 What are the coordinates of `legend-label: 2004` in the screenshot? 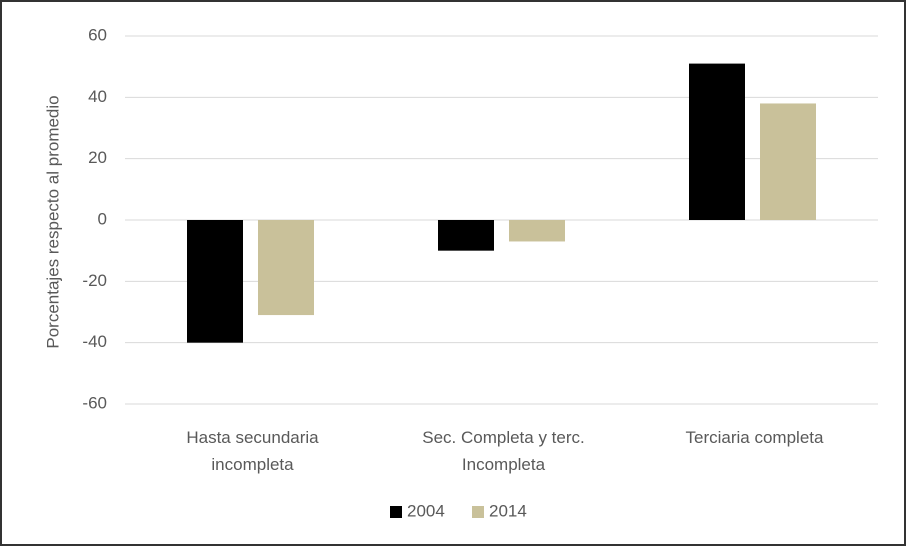 It's located at (426, 510).